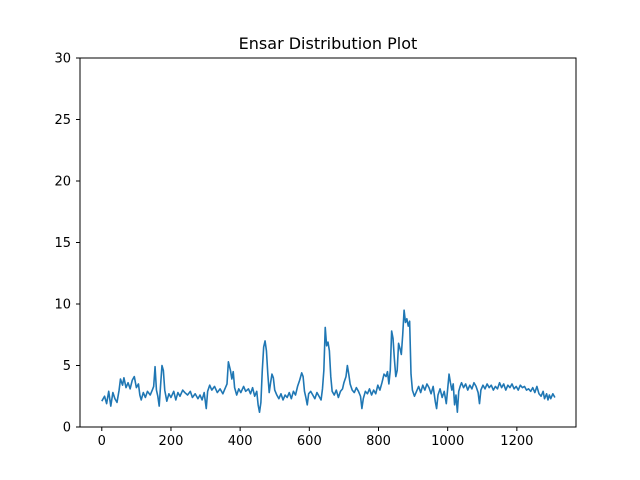 The height and width of the screenshot is (480, 640). Describe the element at coordinates (62, 182) in the screenshot. I see `y-tick-label: 20` at that location.